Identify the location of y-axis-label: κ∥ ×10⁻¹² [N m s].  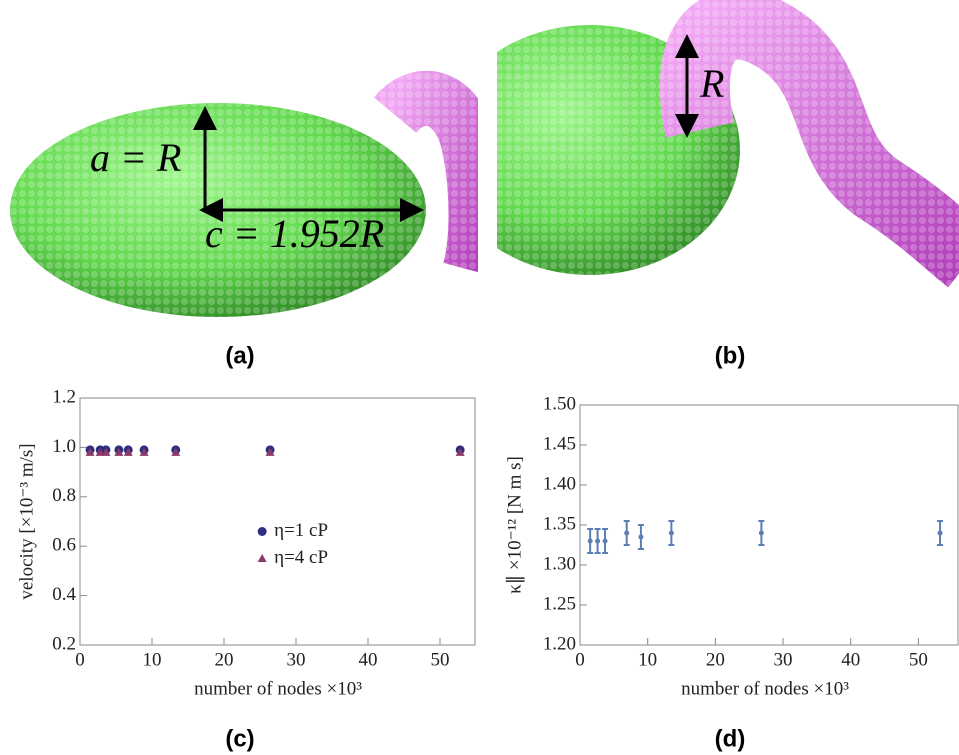
(514, 525).